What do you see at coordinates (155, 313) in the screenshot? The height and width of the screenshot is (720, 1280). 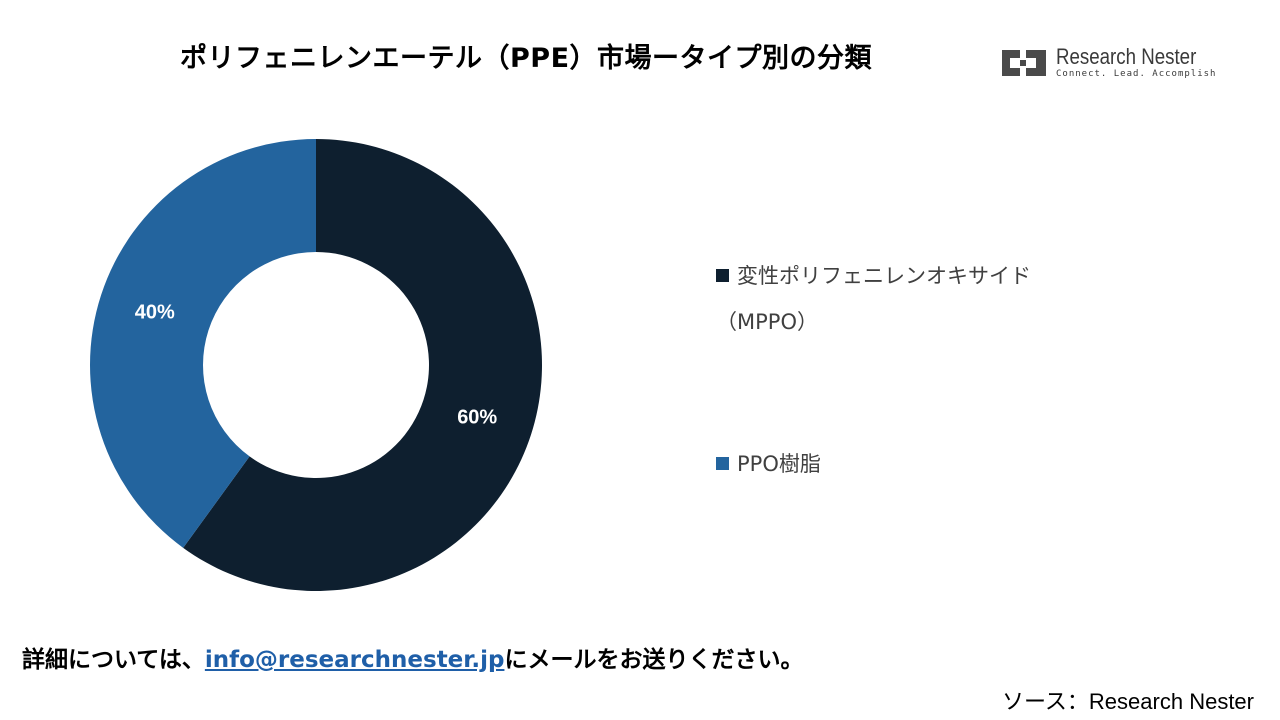 I see `donut-data-label-1: 40%` at bounding box center [155, 313].